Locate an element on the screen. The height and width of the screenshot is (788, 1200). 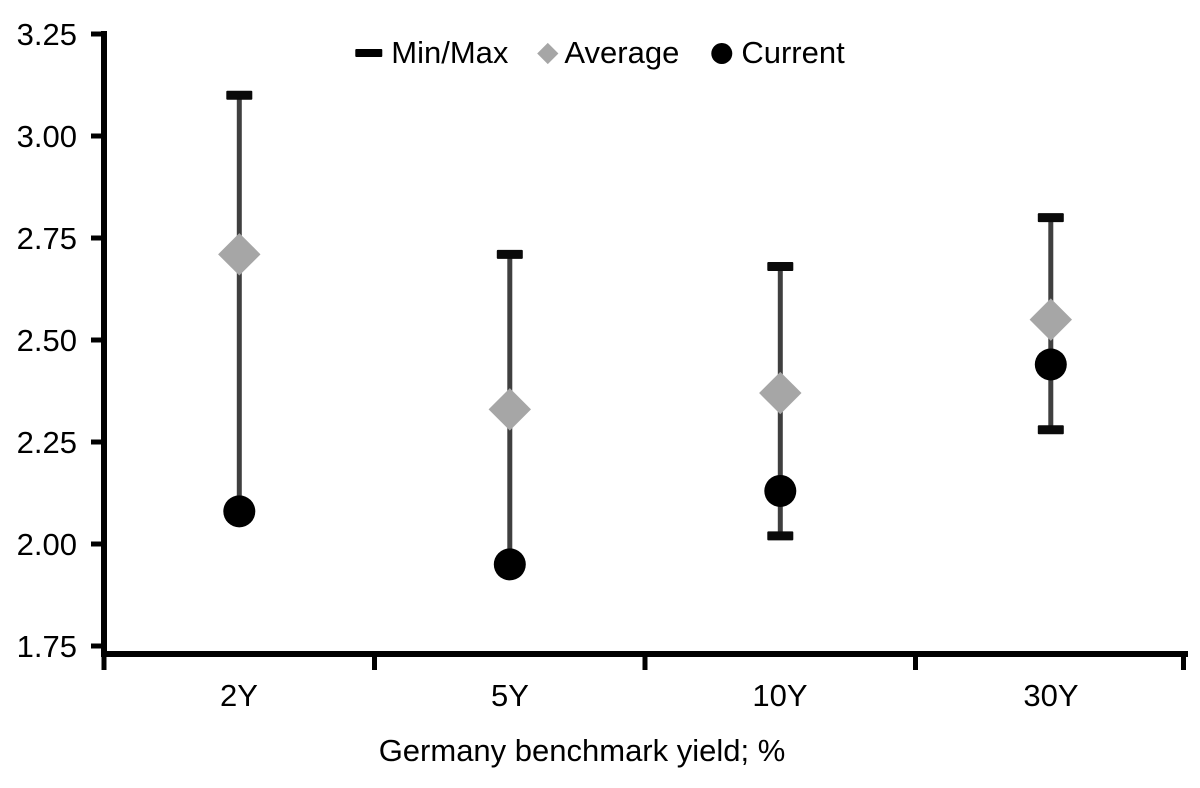
legend-label-current: Current is located at coordinates (793, 52).